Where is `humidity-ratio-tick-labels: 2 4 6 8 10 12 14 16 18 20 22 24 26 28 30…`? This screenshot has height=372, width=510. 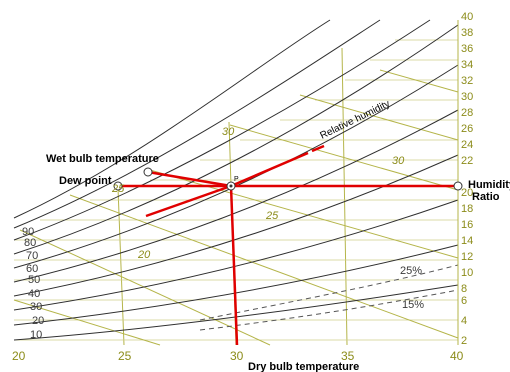 humidity-ratio-tick-labels: 2 4 6 8 10 12 14 16 18 20 22 24 26 28 30… is located at coordinates (467, 179).